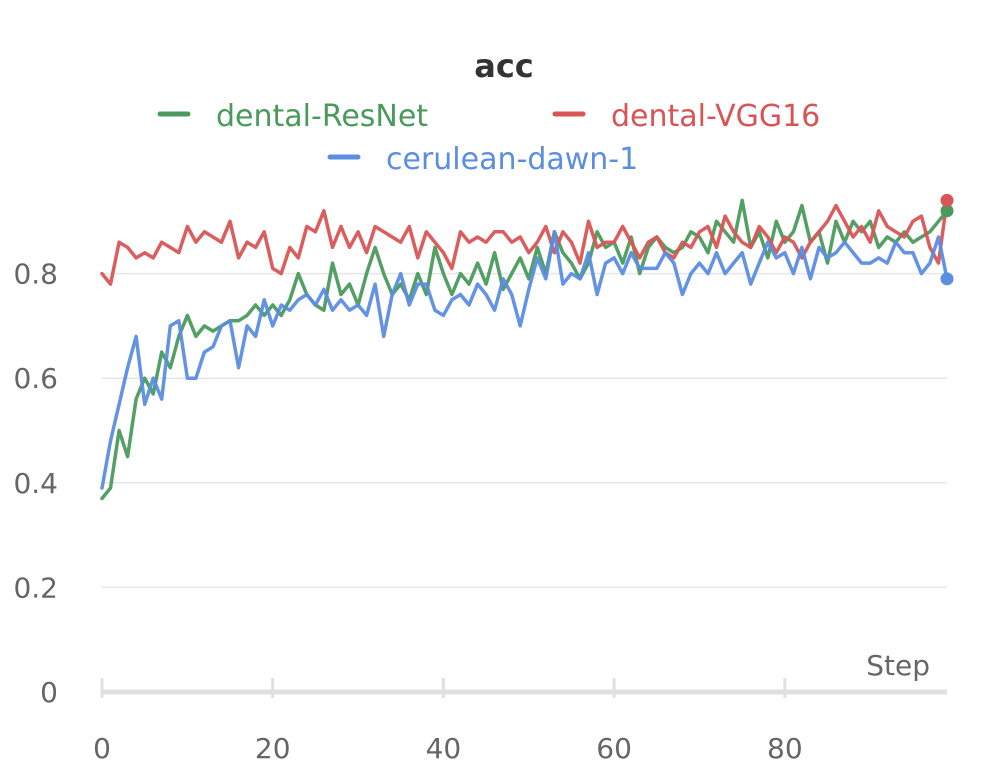 This screenshot has height=783, width=1008. What do you see at coordinates (322, 116) in the screenshot?
I see `legend-label: dental-ResNet` at bounding box center [322, 116].